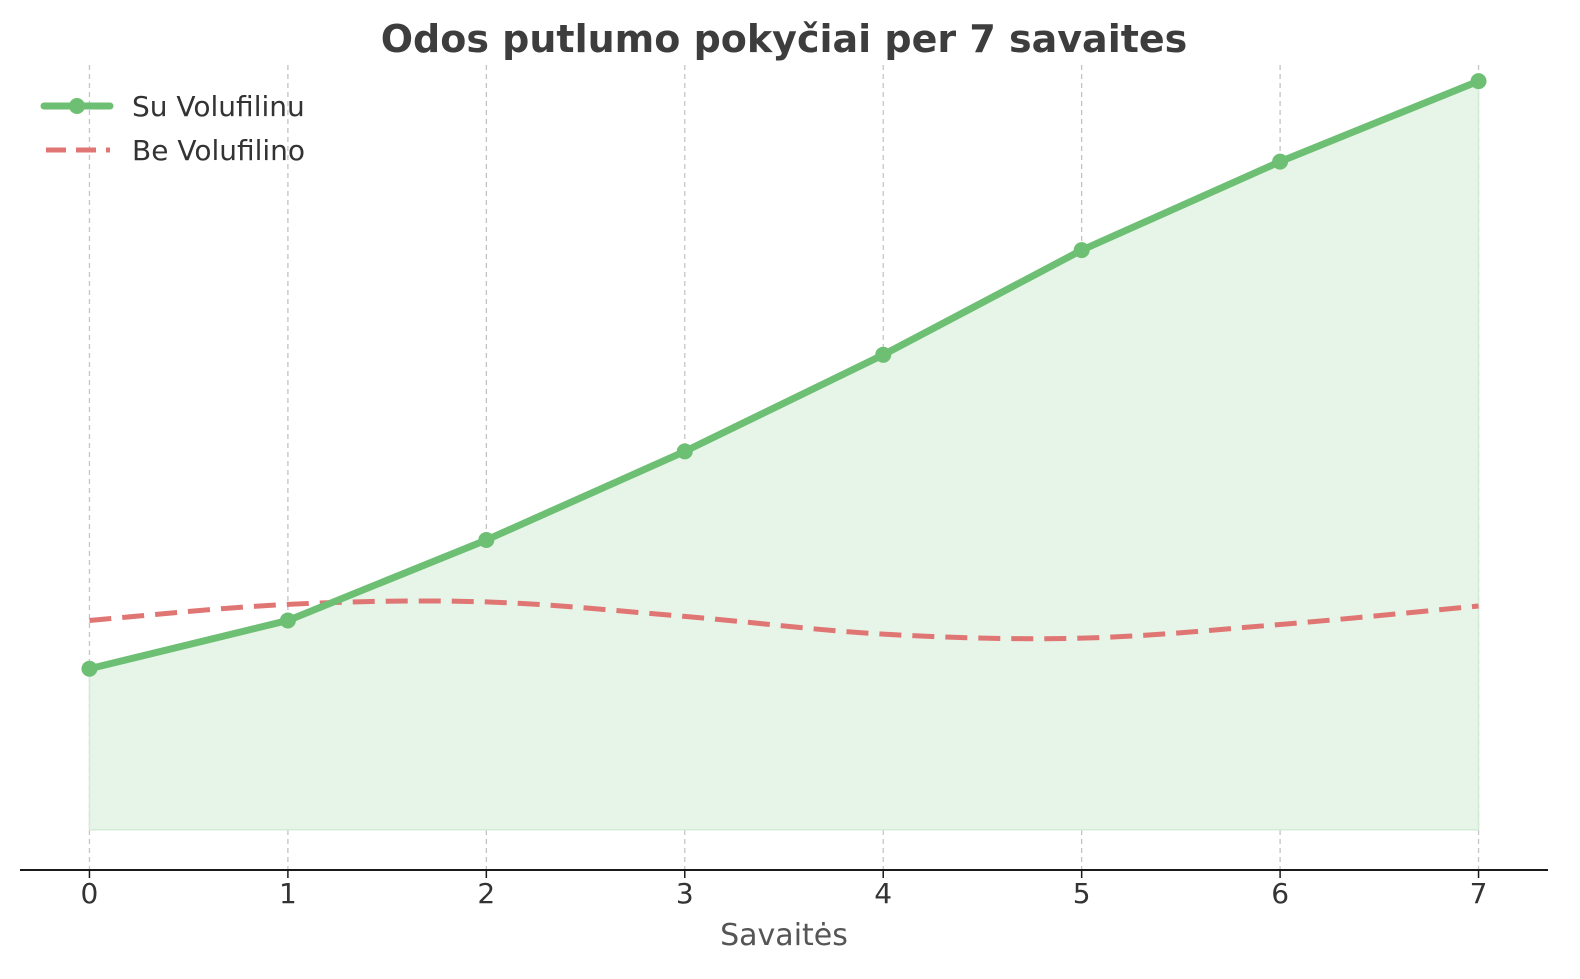 The width and height of the screenshot is (1580, 979). Describe the element at coordinates (218, 106) in the screenshot. I see `legend-label-su-volufilinu: Su Volufilinu` at that location.